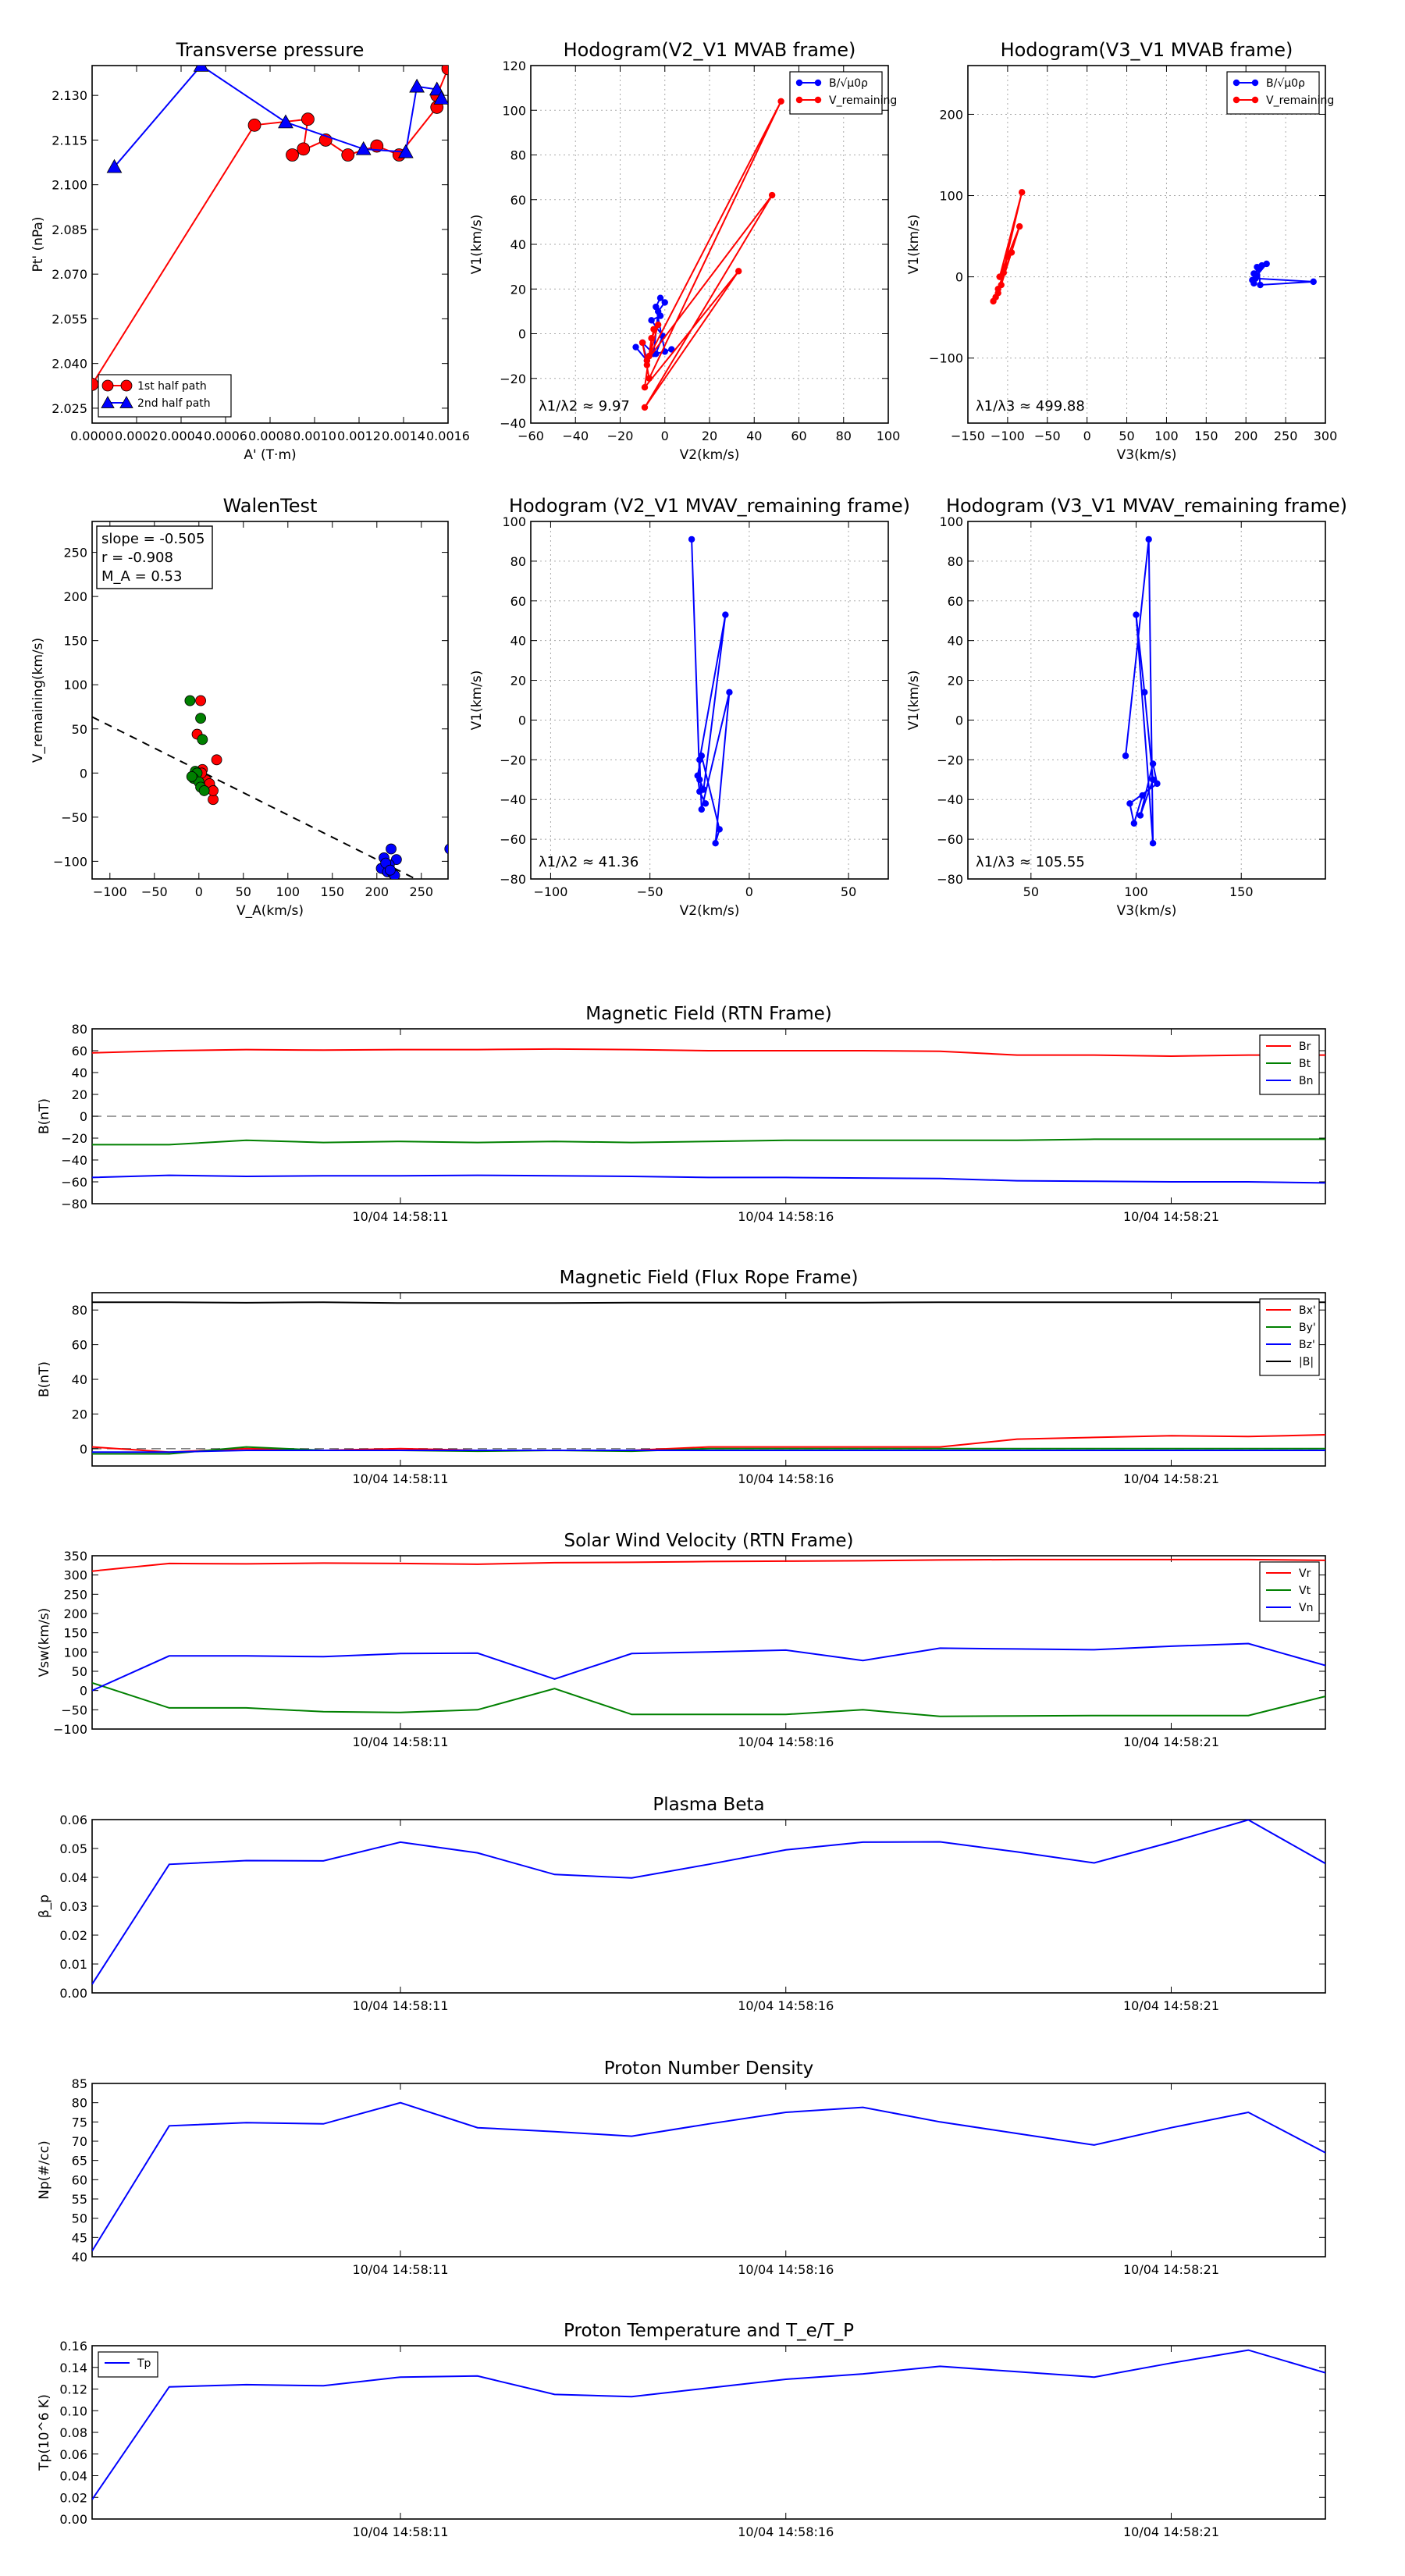  What do you see at coordinates (154, 557) in the screenshot?
I see `stats-box: slope = -0.505 r = -0.908 M_A = 0.53` at bounding box center [154, 557].